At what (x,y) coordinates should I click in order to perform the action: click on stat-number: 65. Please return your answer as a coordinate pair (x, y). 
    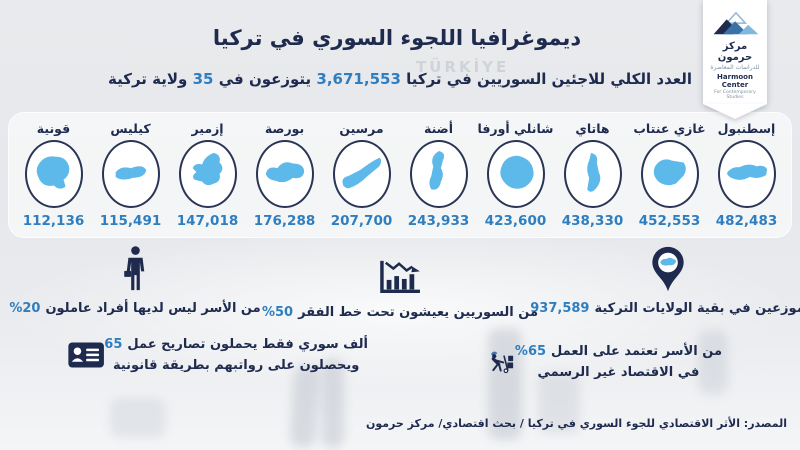
    Looking at the image, I should click on (113, 344).